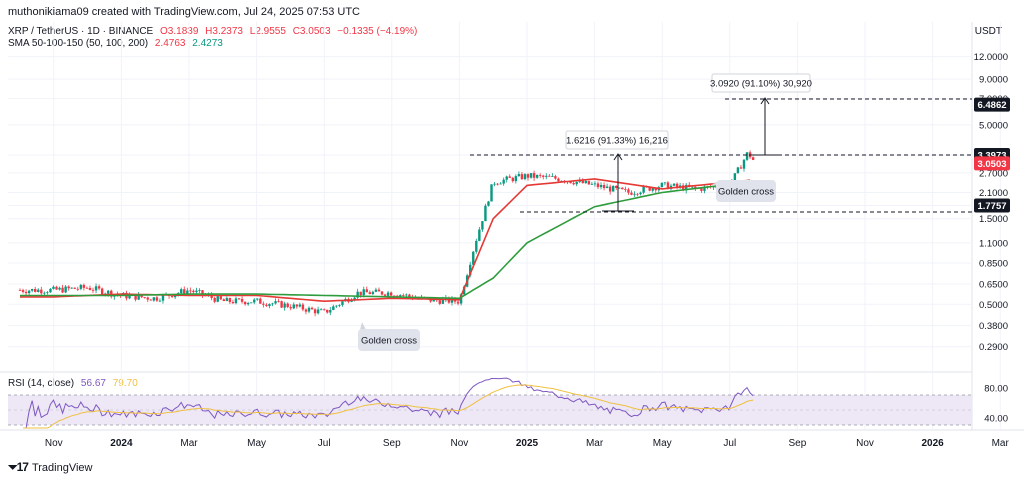 Image resolution: width=1024 pixels, height=478 pixels. Describe the element at coordinates (996, 419) in the screenshot. I see `rsi-tick-label: 40.00` at that location.